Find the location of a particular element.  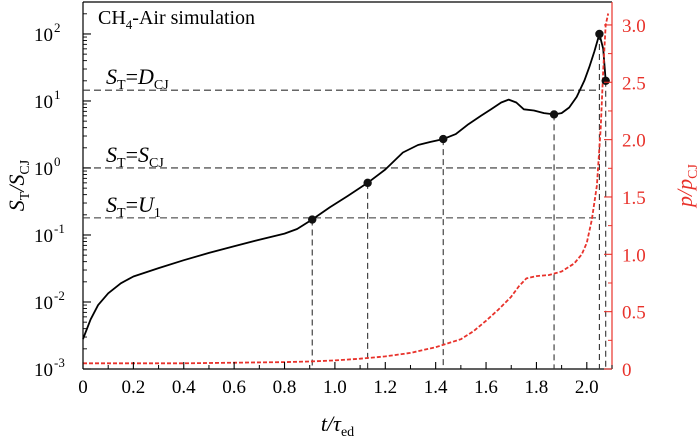

y-right-tick-label: 0.5 is located at coordinates (634, 313).